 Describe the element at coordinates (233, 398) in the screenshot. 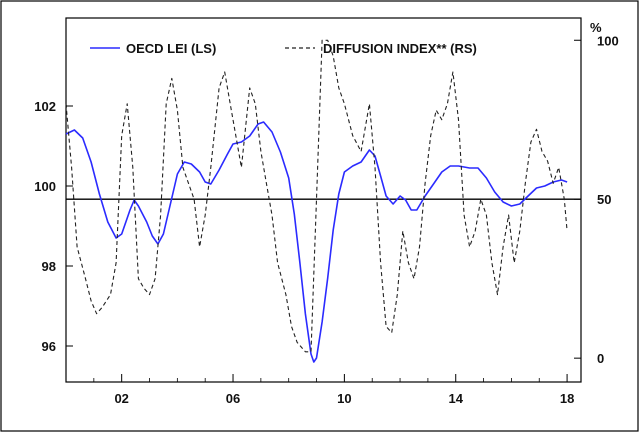

I see `x-tick-label: 06` at that location.